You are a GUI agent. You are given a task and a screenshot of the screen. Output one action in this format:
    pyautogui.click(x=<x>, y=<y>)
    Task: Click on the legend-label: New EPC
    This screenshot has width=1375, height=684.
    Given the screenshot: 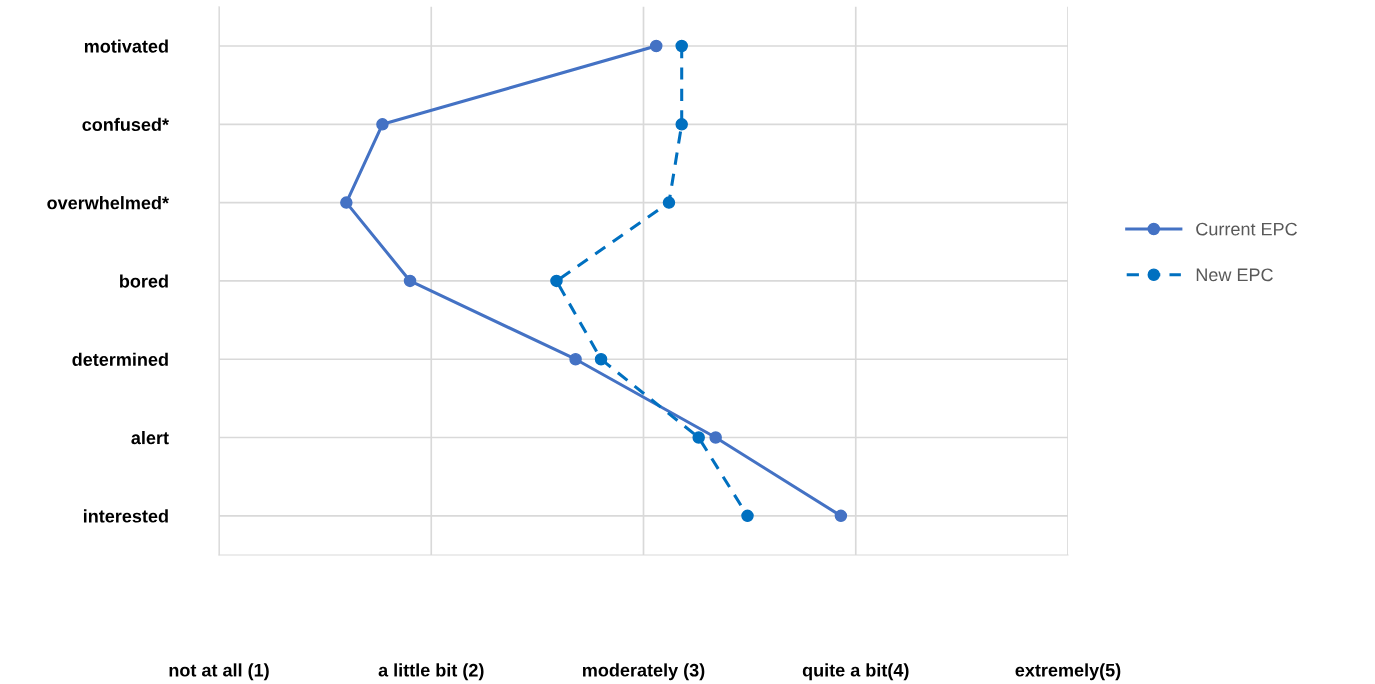 What is the action you would take?
    pyautogui.click(x=1234, y=275)
    